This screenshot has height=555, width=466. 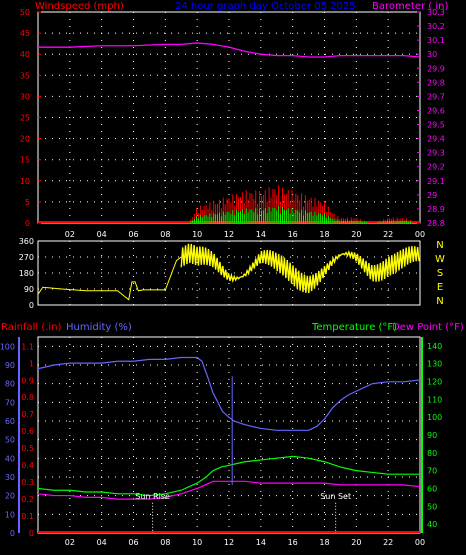 What do you see at coordinates (109, 278) in the screenshot?
I see `direction-line-early` at bounding box center [109, 278].